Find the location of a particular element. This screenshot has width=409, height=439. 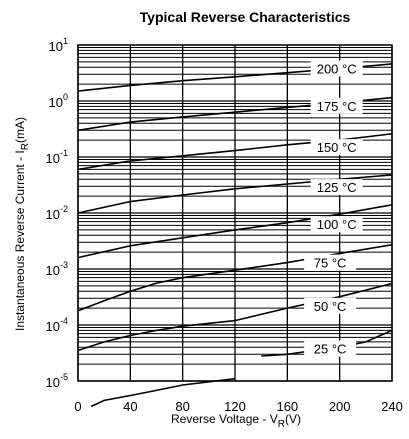

chart-title: Typical Reverse Characteristics is located at coordinates (245, 17).